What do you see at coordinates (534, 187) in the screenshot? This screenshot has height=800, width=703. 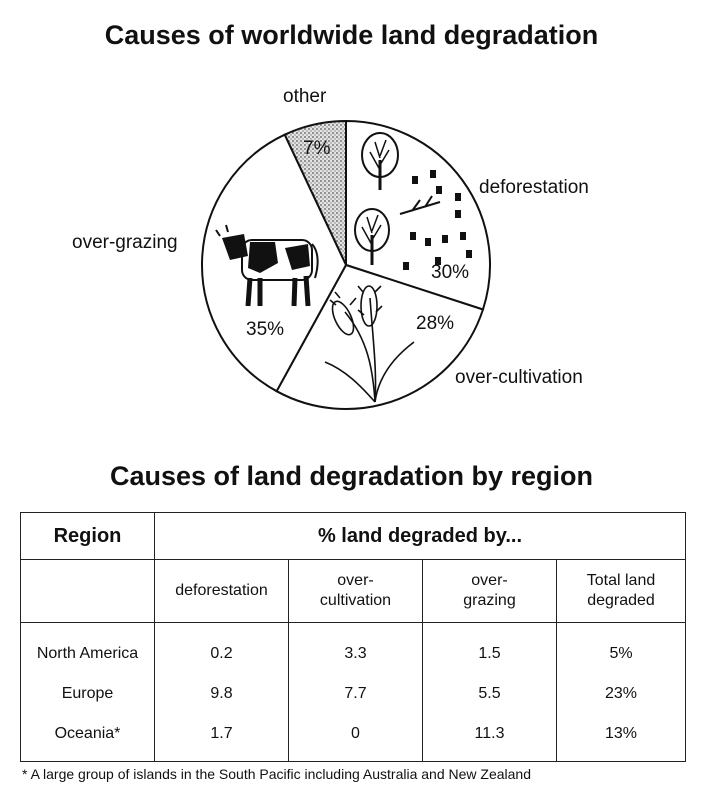 I see `slice-label-deforestation: deforestation` at bounding box center [534, 187].